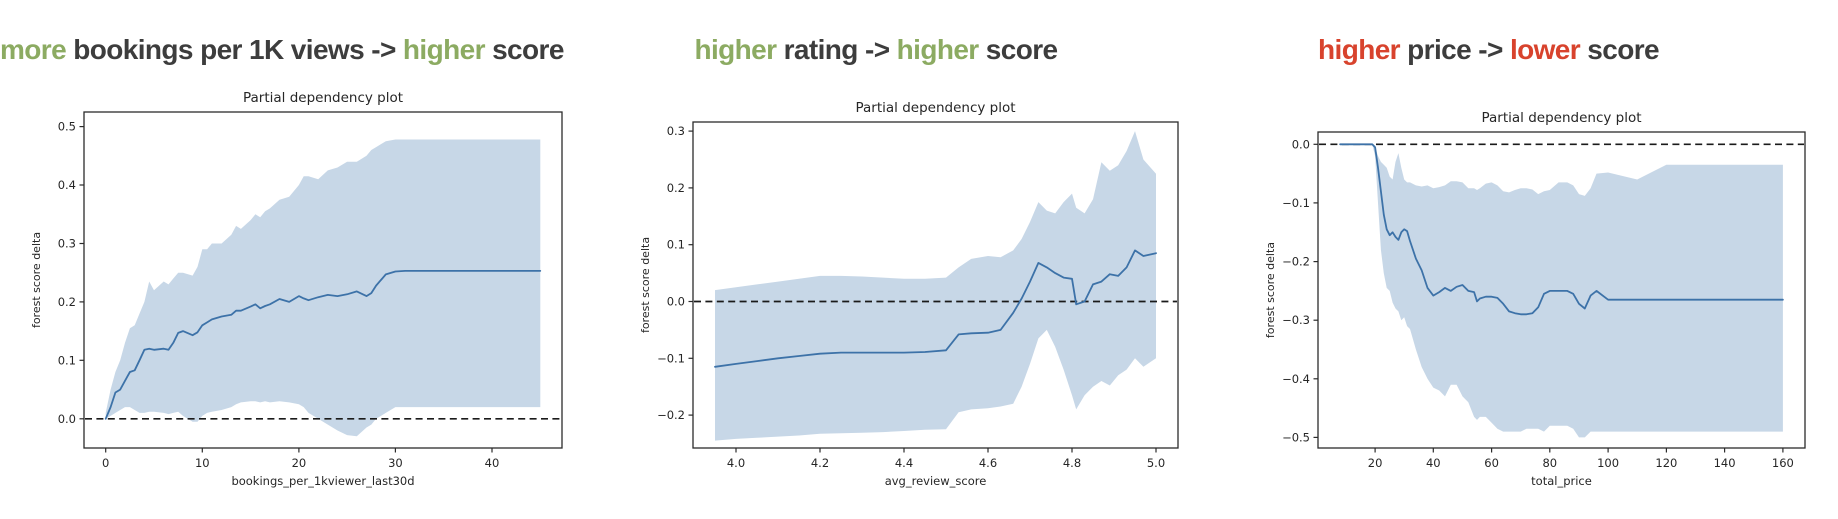 This screenshot has height=519, width=1838. I want to click on headline-segment-red: higher, so click(1359, 49).